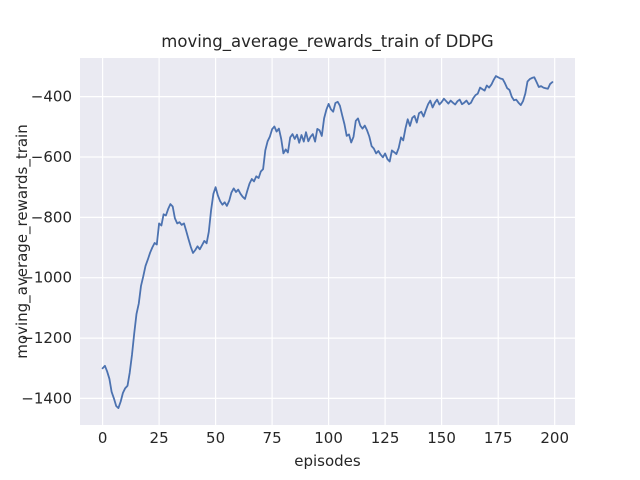 The height and width of the screenshot is (480, 640). What do you see at coordinates (46, 278) in the screenshot?
I see `y-tick-label: −1000` at bounding box center [46, 278].